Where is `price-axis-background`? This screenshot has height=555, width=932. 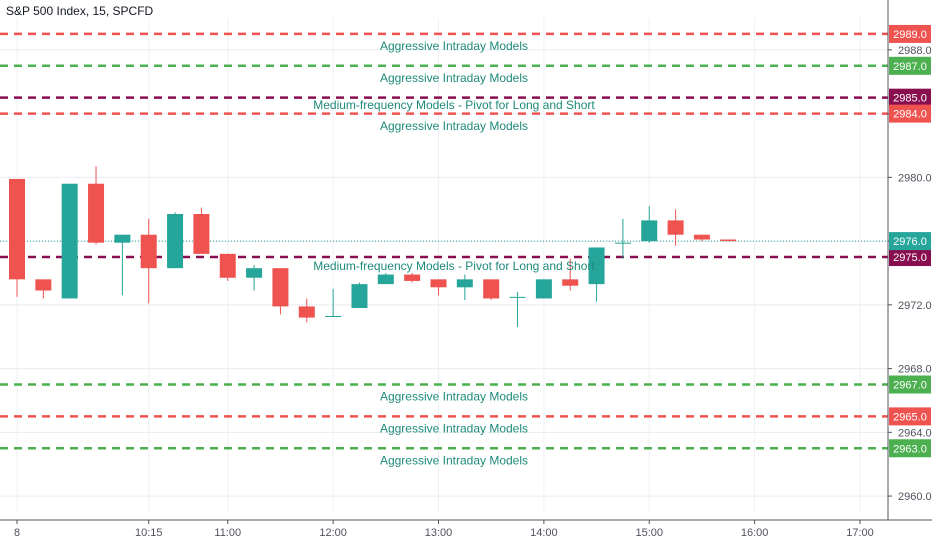 price-axis-background is located at coordinates (910, 275).